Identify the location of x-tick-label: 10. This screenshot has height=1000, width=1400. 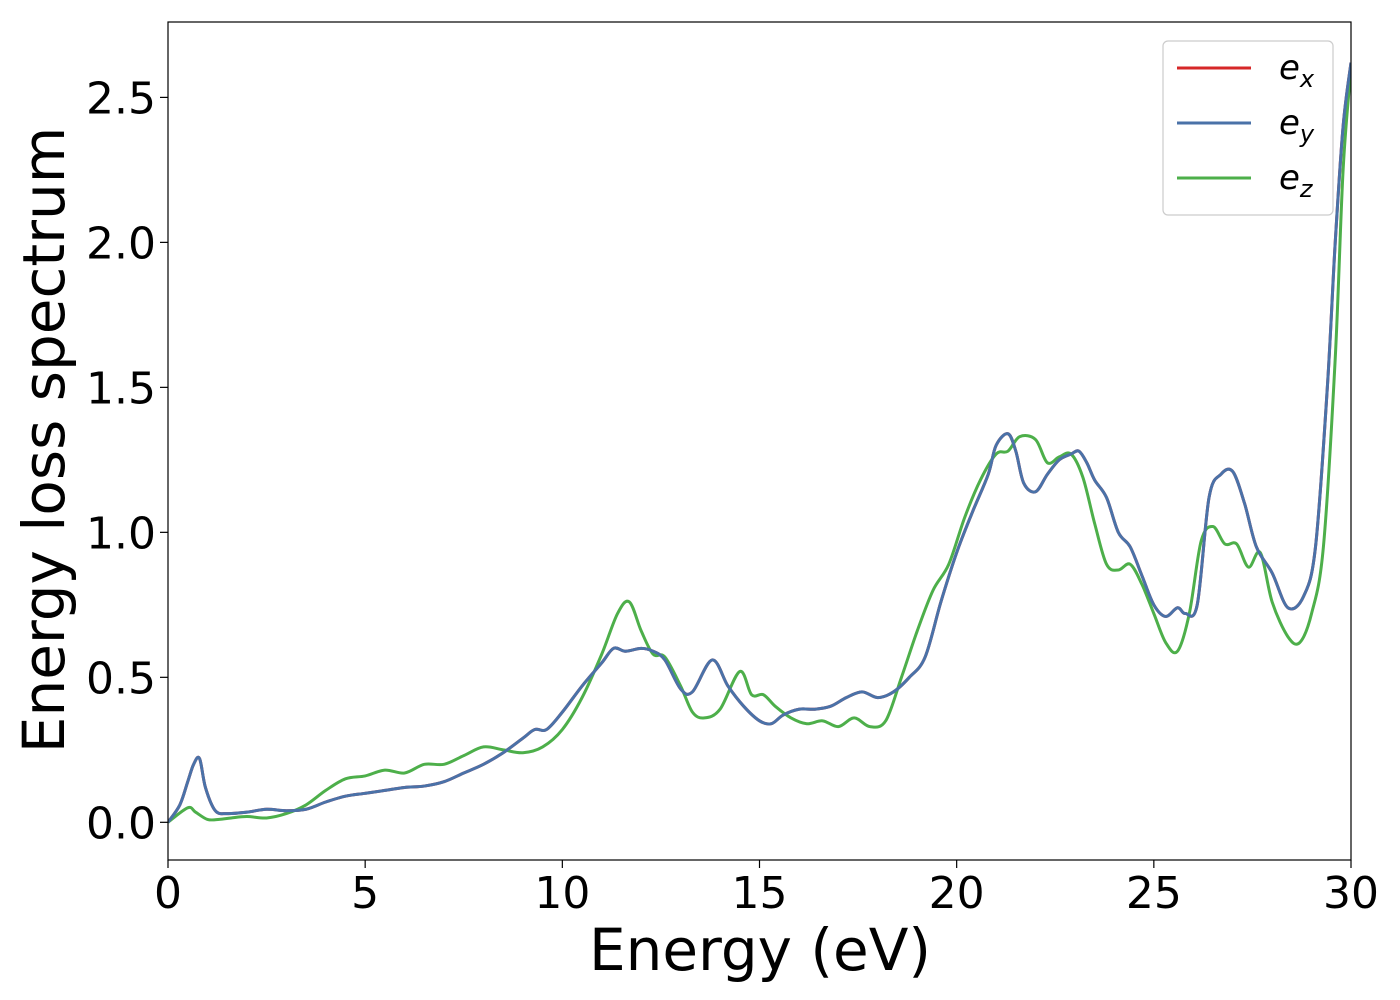
(562, 893).